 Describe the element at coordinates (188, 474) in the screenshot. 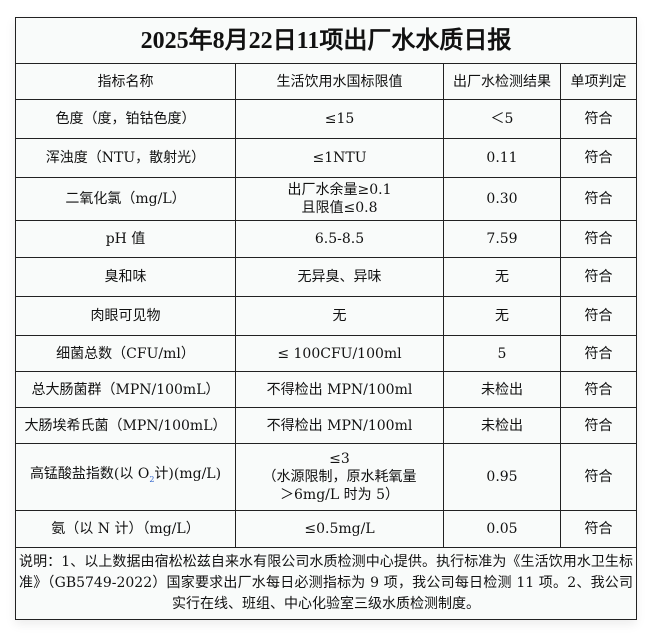

I see `indicator-name-part: 计)(mg/L)` at that location.